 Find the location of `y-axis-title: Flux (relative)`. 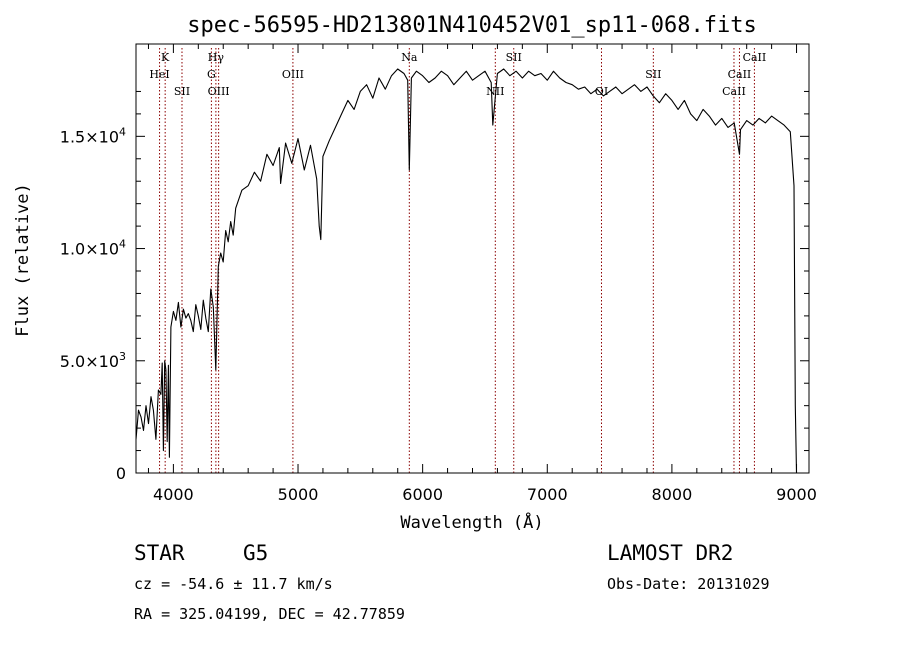

y-axis-title: Flux (relative) is located at coordinates (23, 260).